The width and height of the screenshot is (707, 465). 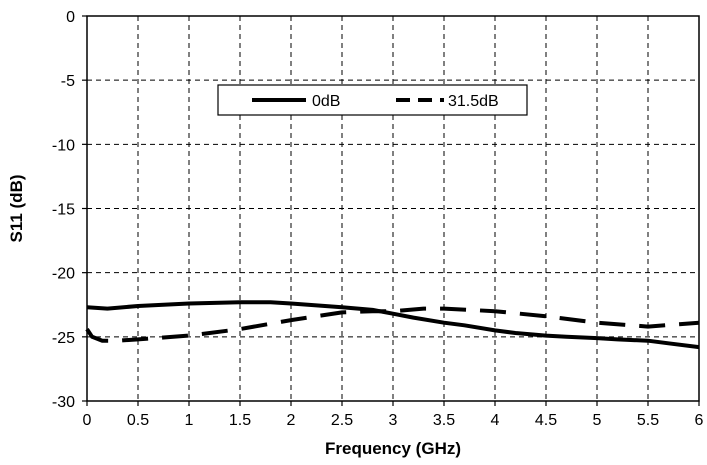 What do you see at coordinates (546, 420) in the screenshot?
I see `x-tick-label: 4.5` at bounding box center [546, 420].